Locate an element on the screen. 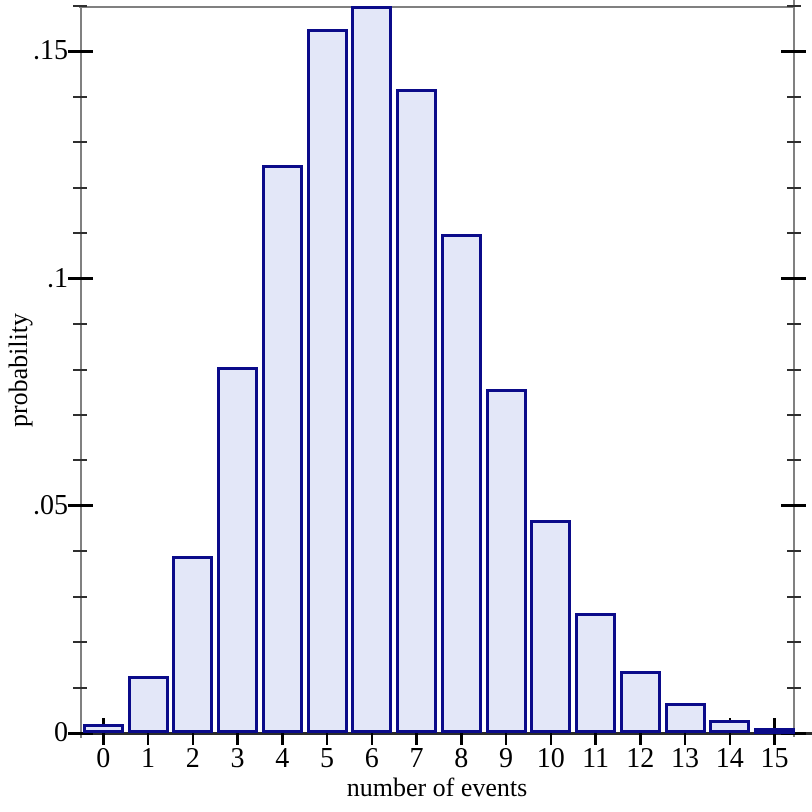 Image resolution: width=812 pixels, height=812 pixels. x-tick-label: 14 is located at coordinates (729, 758).